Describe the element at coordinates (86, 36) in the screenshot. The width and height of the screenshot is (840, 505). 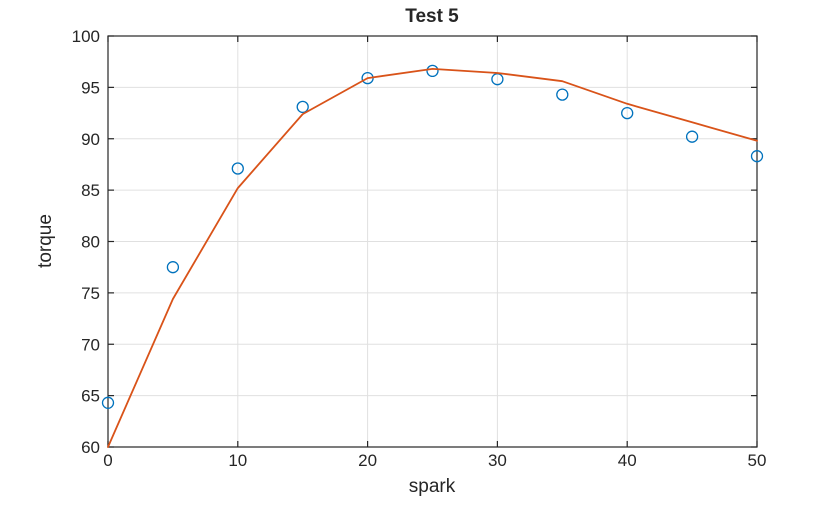
I see `y-tick-label: 100` at that location.